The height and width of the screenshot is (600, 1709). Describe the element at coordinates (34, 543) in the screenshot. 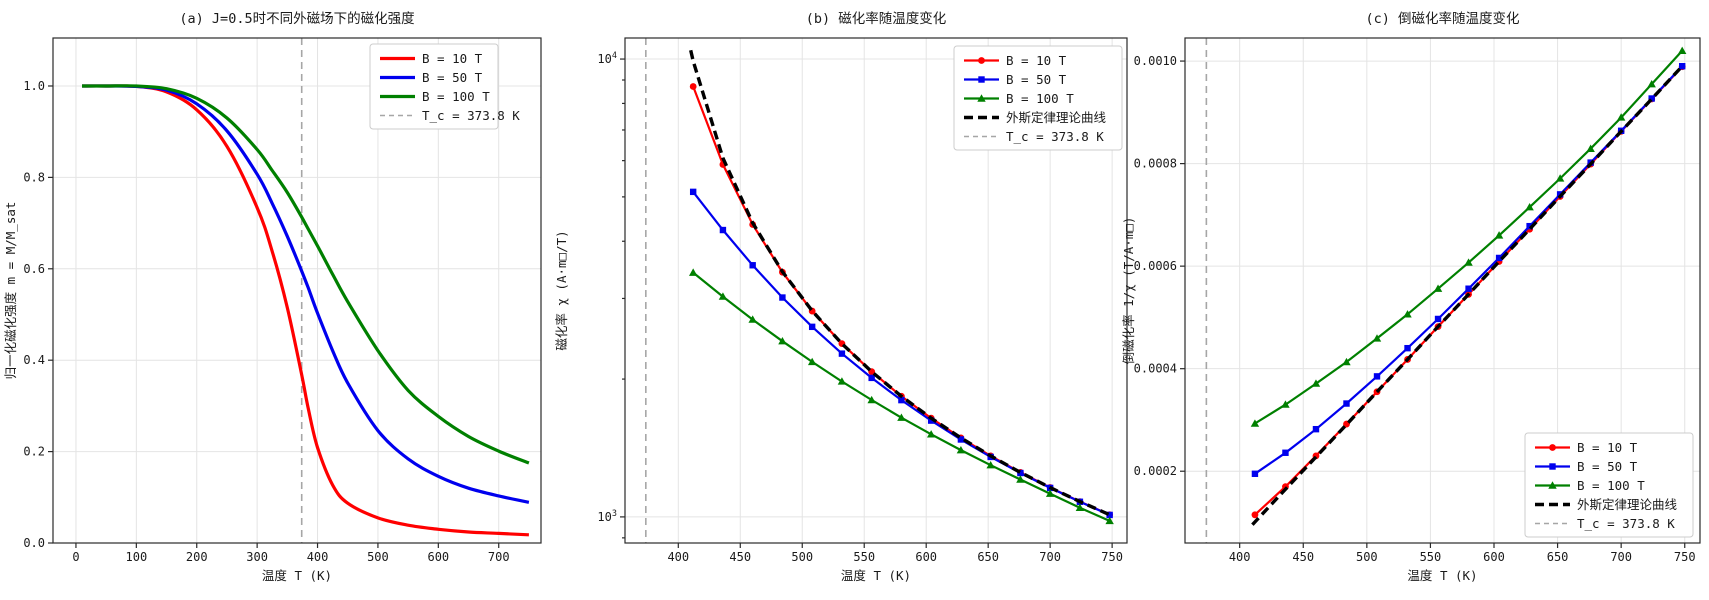

I see `y-tick-label: 0.0` at that location.